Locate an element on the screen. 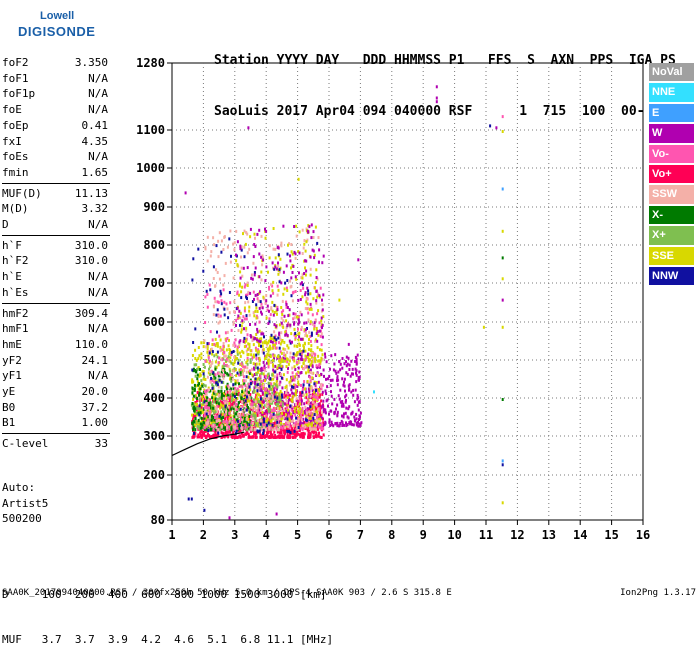 This screenshot has width=700, height=662. param-value: 3.32 is located at coordinates (95, 209).